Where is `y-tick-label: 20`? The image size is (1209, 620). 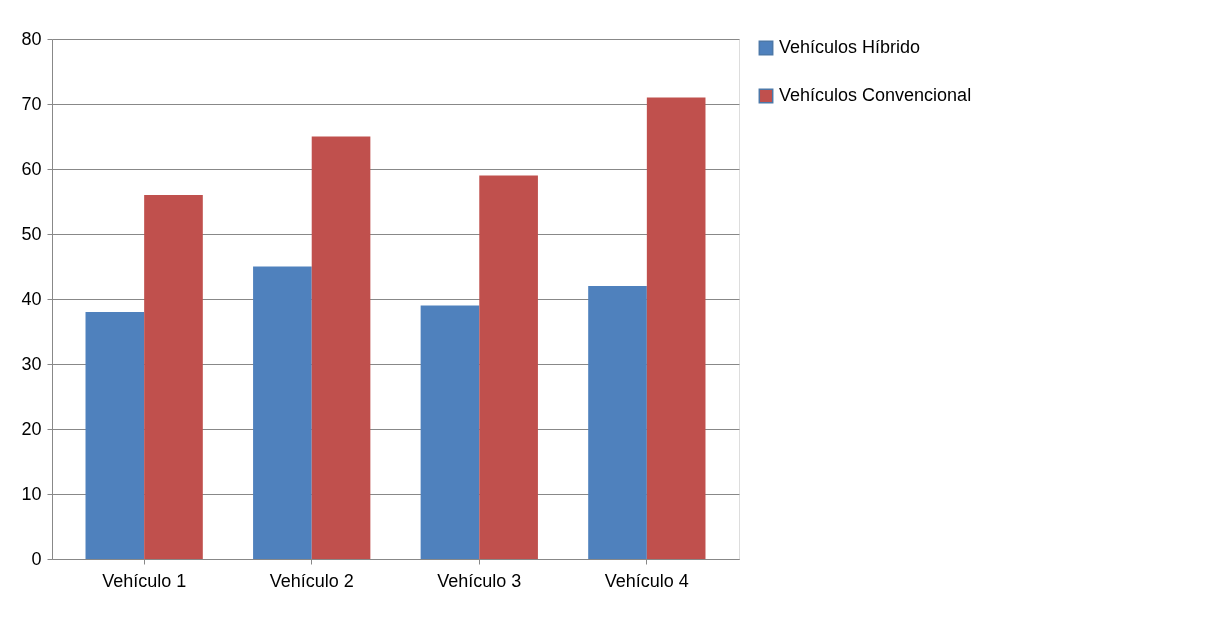 y-tick-label: 20 is located at coordinates (31, 428).